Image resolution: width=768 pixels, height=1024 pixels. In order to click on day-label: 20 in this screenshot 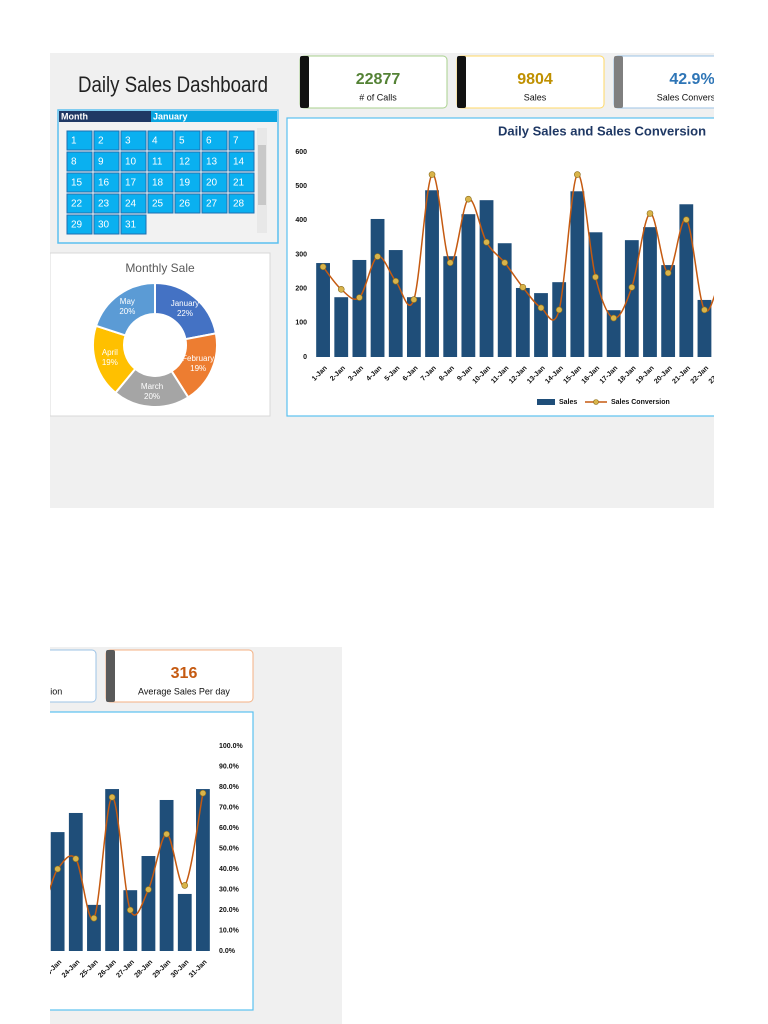, I will do `click(212, 183)`.